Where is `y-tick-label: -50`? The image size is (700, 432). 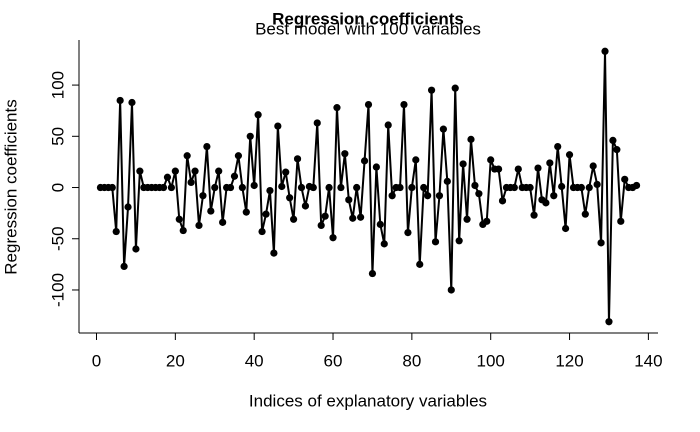 y-tick-label: -50 is located at coordinates (57, 238).